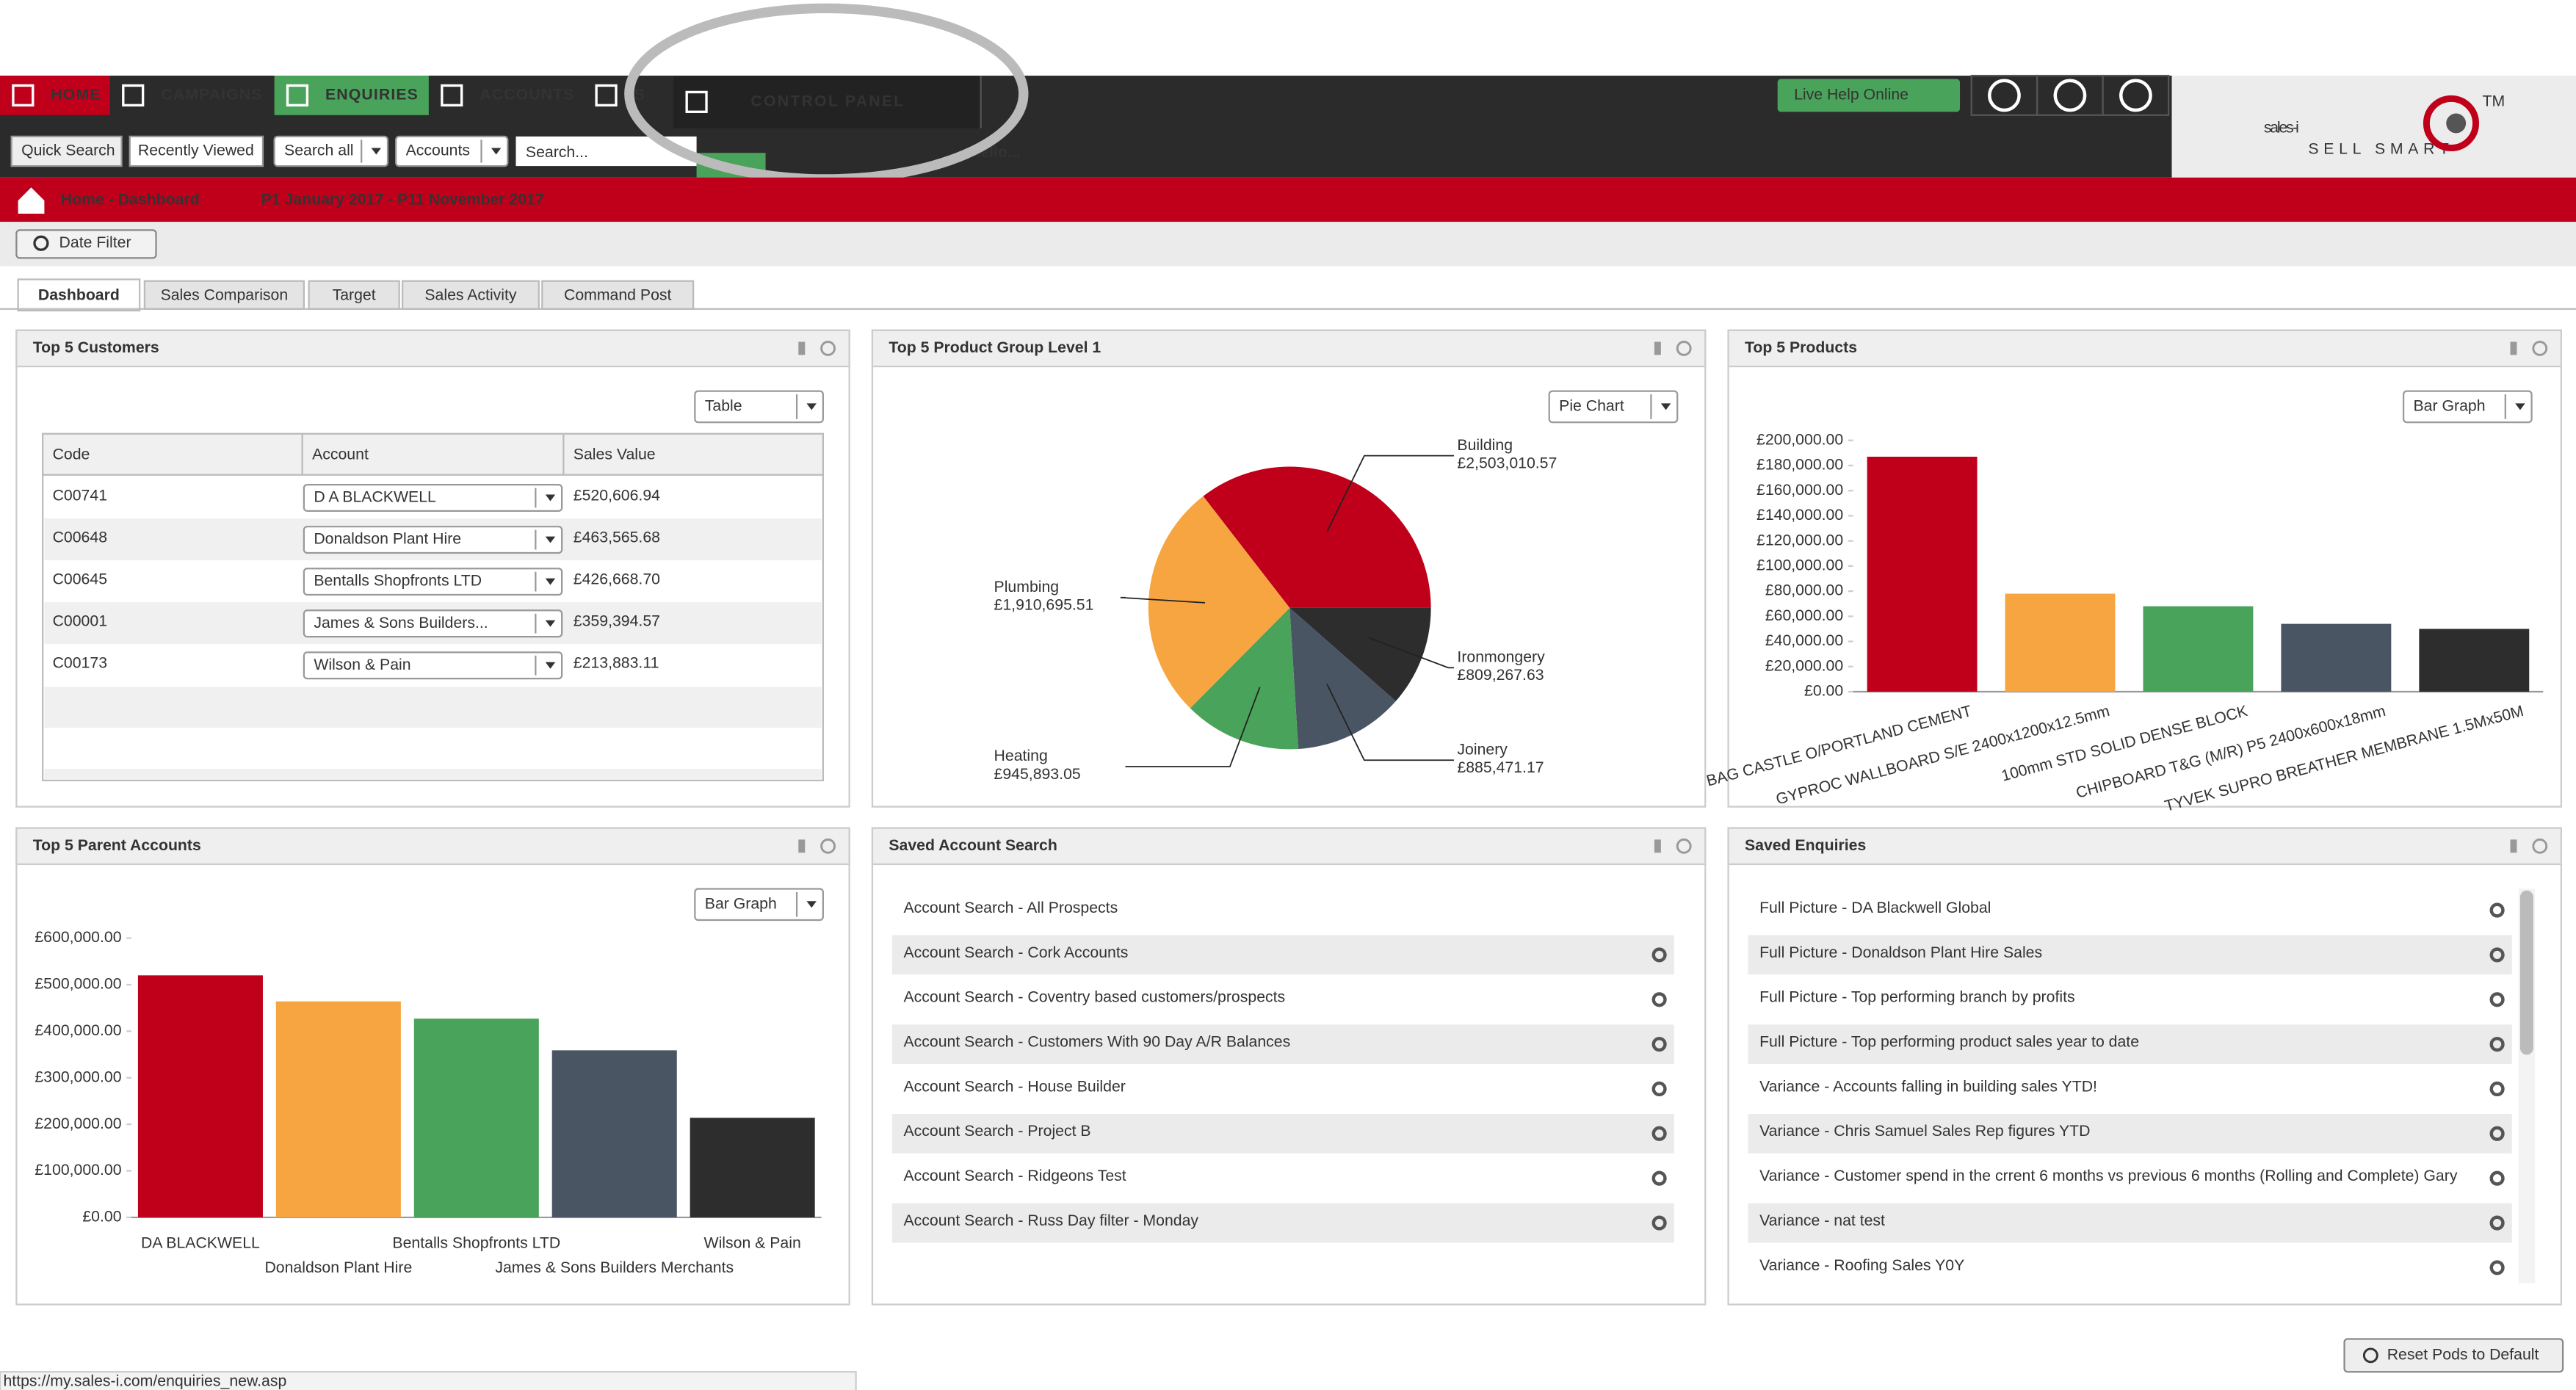  I want to click on list-item: Variance - Roofing Sales Y0Y, so click(1861, 1265).